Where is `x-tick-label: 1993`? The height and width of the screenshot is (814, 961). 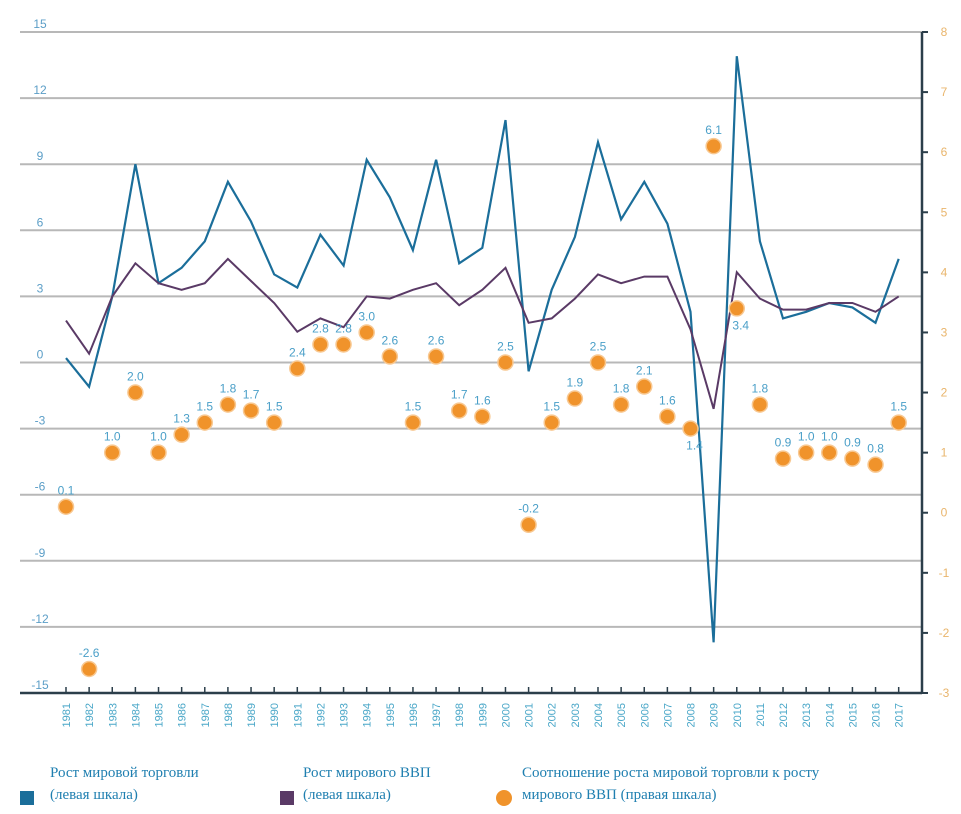
x-tick-label: 1993 is located at coordinates (345, 715).